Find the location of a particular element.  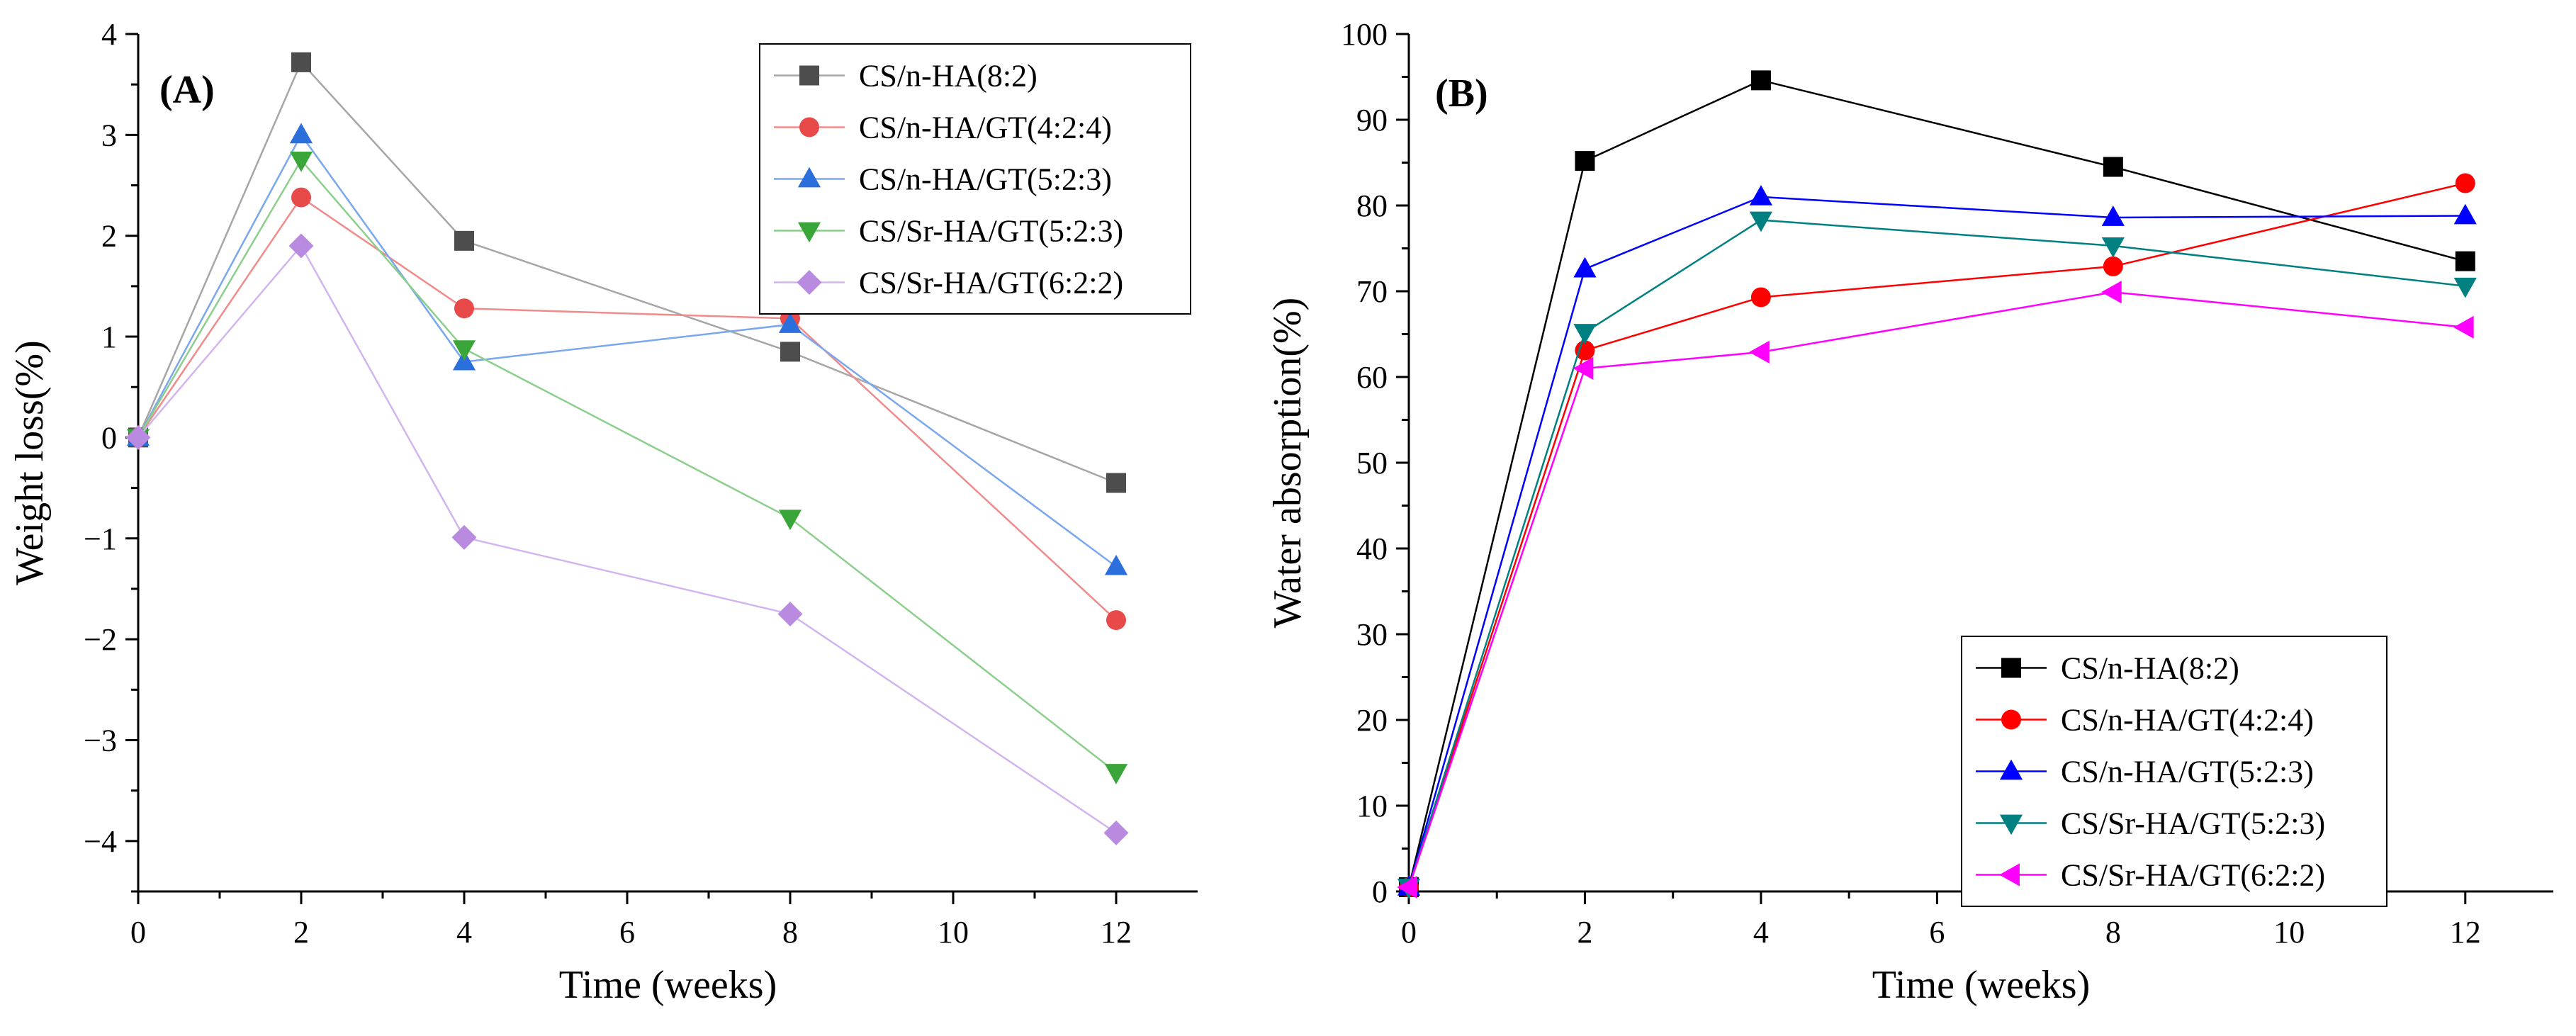

panel-label: (B) is located at coordinates (1461, 94).